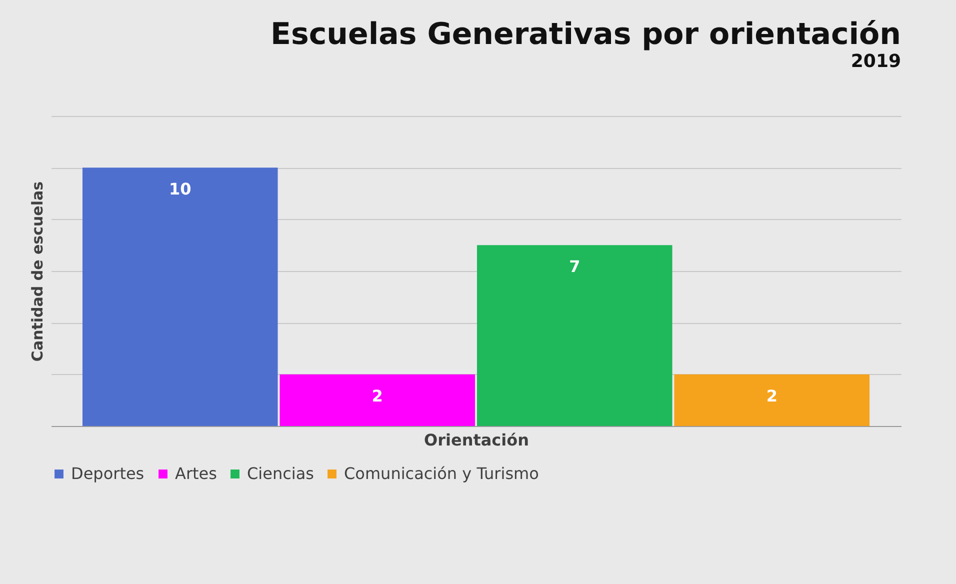 This screenshot has height=584, width=956. Describe the element at coordinates (574, 266) in the screenshot. I see `data-label: 7` at that location.